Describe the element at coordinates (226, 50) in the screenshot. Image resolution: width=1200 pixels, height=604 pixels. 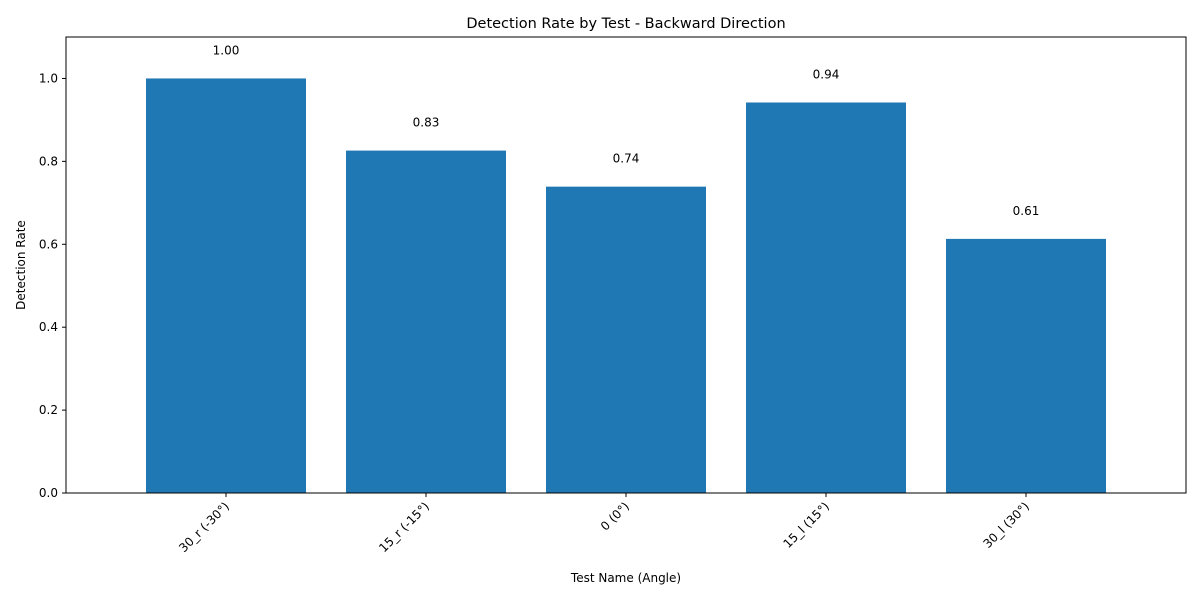
I see `data-label: 1.00` at that location.